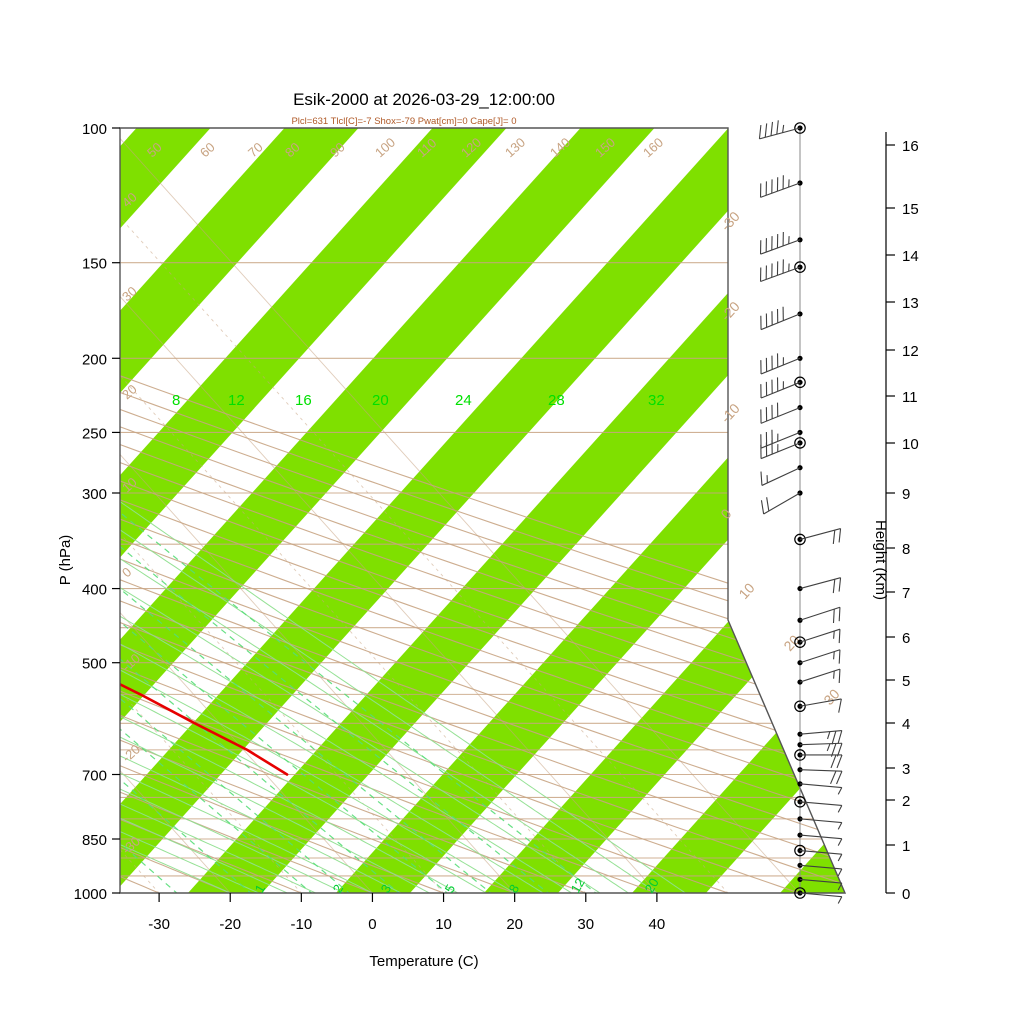  What do you see at coordinates (585, 924) in the screenshot?
I see `temperature-tick-label: 30` at bounding box center [585, 924].